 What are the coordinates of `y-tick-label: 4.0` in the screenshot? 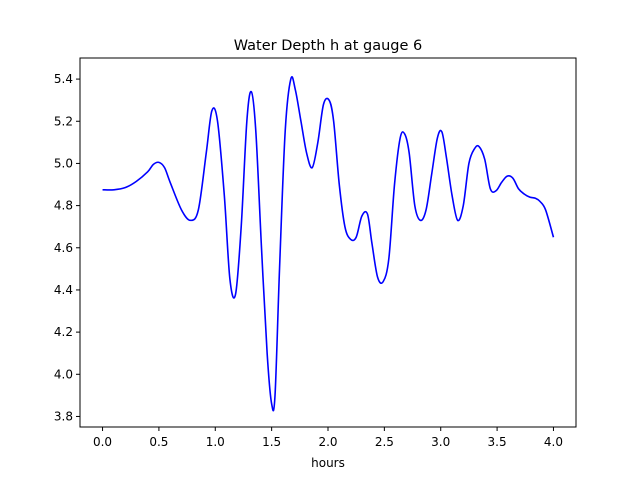 It's located at (63, 374).